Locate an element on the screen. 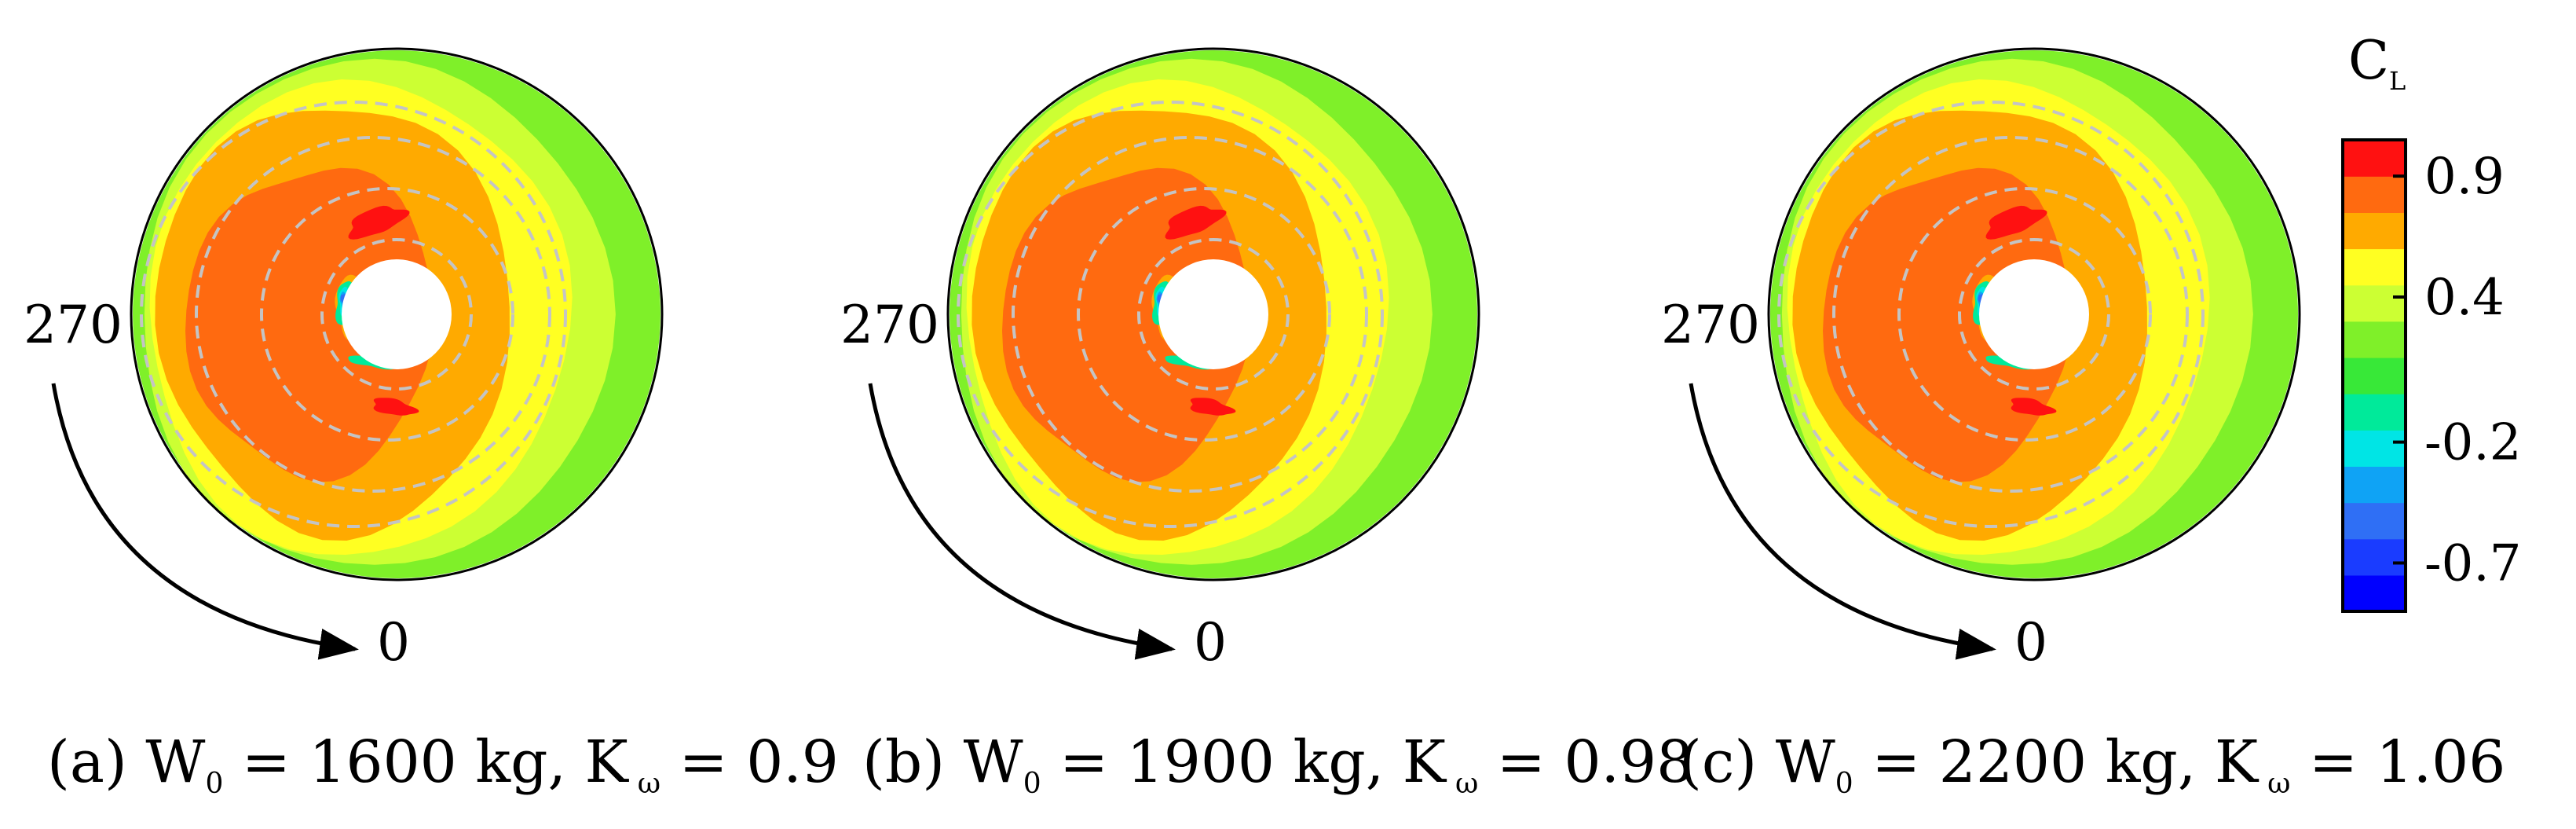 The image size is (2576, 829). colorbar-title: CL is located at coordinates (2377, 63).